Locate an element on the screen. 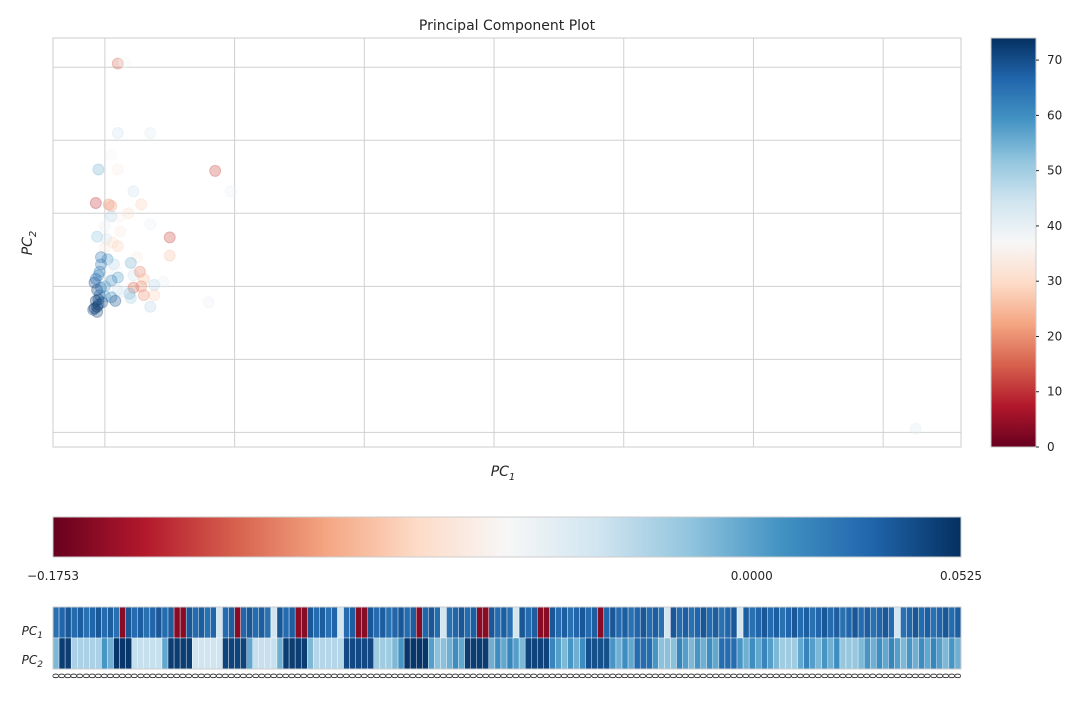 This screenshot has height=720, width=1080. loadings-colorbar-tick-label: −0.1753 is located at coordinates (53, 576).